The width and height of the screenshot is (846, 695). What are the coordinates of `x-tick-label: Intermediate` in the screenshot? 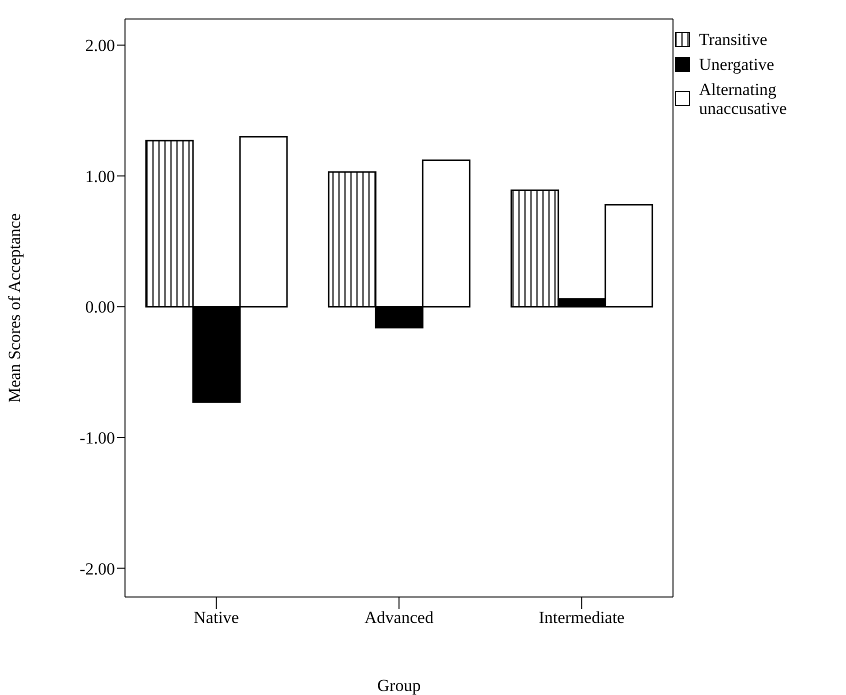 It's located at (581, 618).